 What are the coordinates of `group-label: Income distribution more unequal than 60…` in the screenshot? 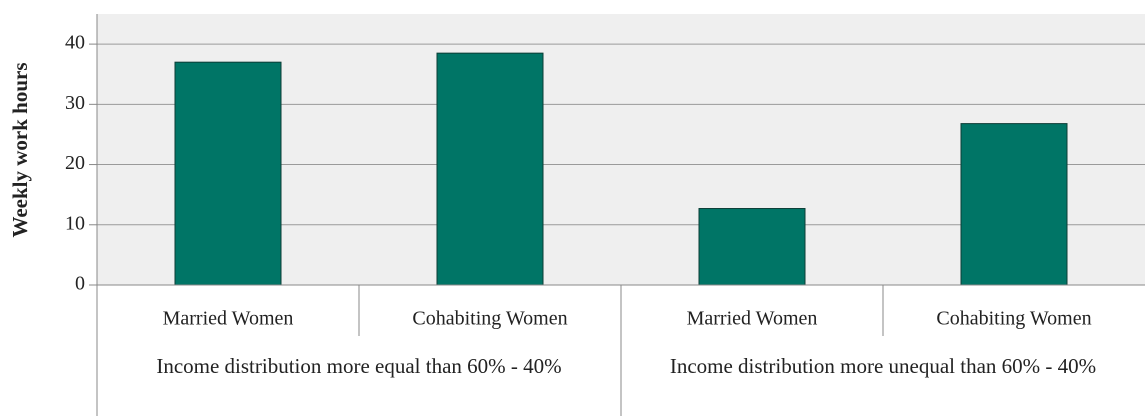 It's located at (883, 366).